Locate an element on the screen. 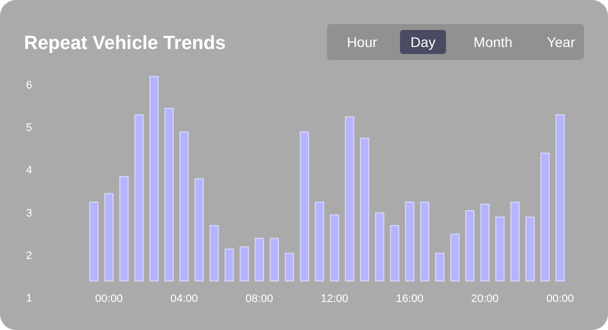 The image size is (608, 330). x-tick-label: 20:00 is located at coordinates (485, 298).